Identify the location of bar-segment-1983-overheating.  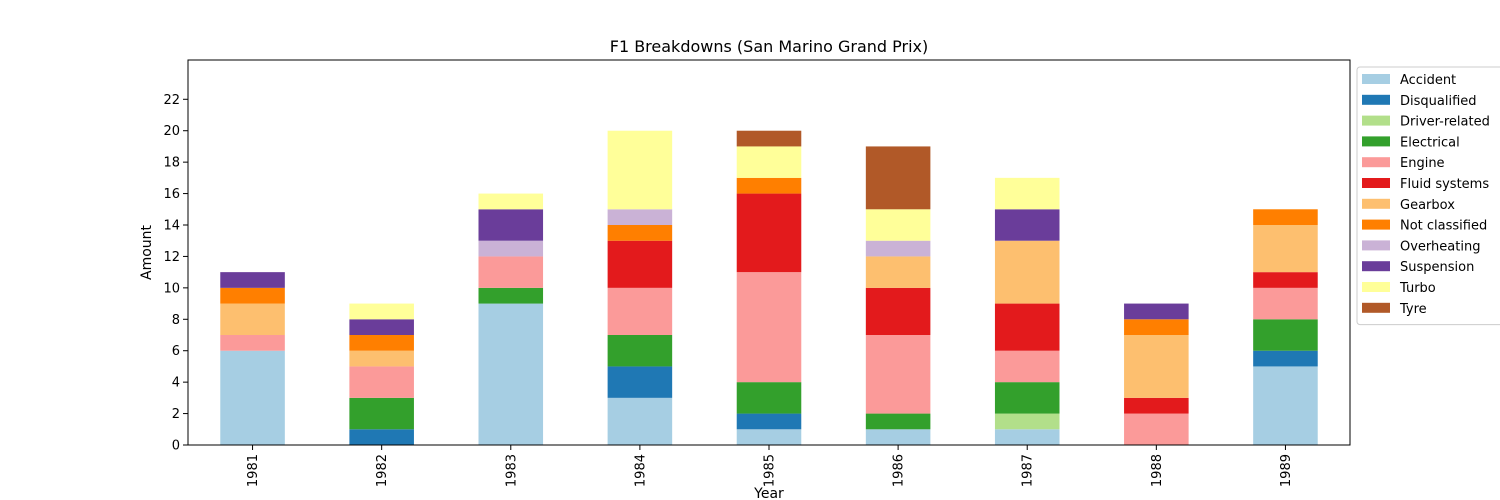
(511, 248).